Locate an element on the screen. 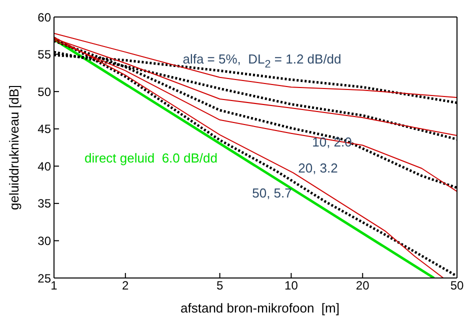 The image size is (473, 325). x-tick-label: 50 is located at coordinates (457, 285).